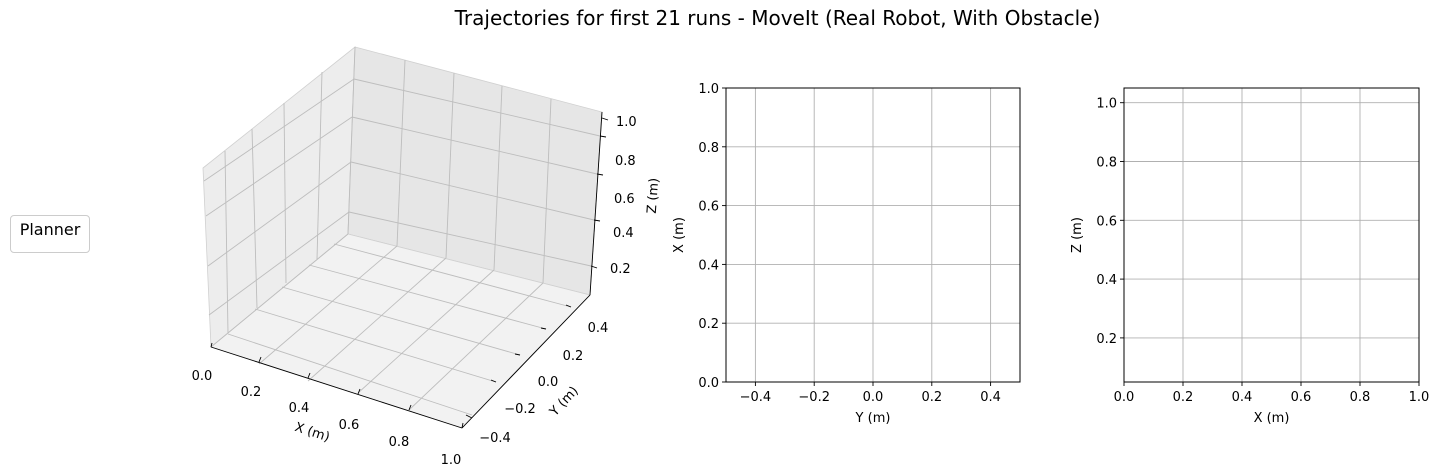  Describe the element at coordinates (520, 409) in the screenshot. I see `axes3d-ytick-label: −0.2` at that location.